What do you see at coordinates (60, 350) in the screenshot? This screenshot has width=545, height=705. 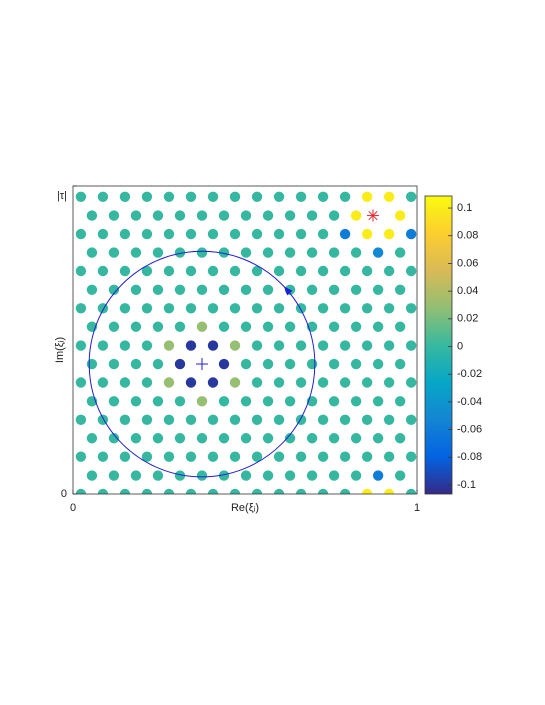 I see `y-axis-label: Im(ξᵢ)` at bounding box center [60, 350].